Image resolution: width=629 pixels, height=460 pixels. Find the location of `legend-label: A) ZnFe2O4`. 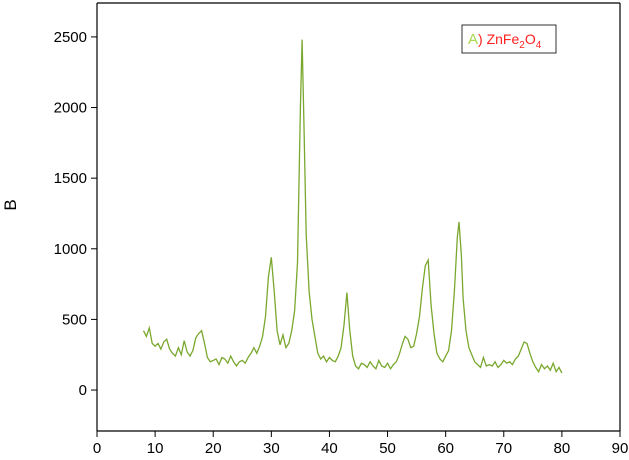

legend-label: A) ZnFe2O4 is located at coordinates (505, 41).